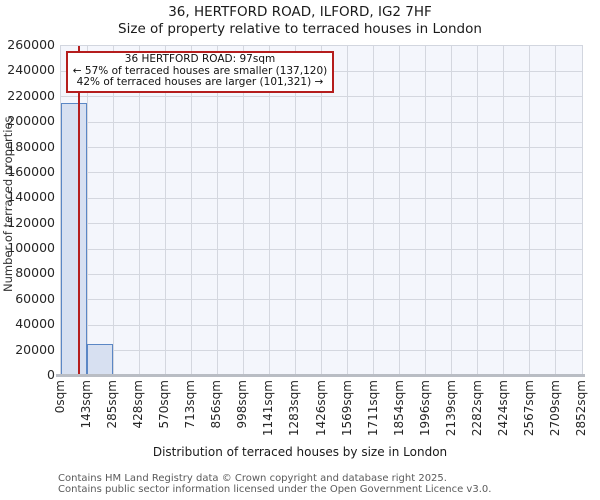  Describe the element at coordinates (31, 248) in the screenshot. I see `y-tick-label: 100000` at that location.